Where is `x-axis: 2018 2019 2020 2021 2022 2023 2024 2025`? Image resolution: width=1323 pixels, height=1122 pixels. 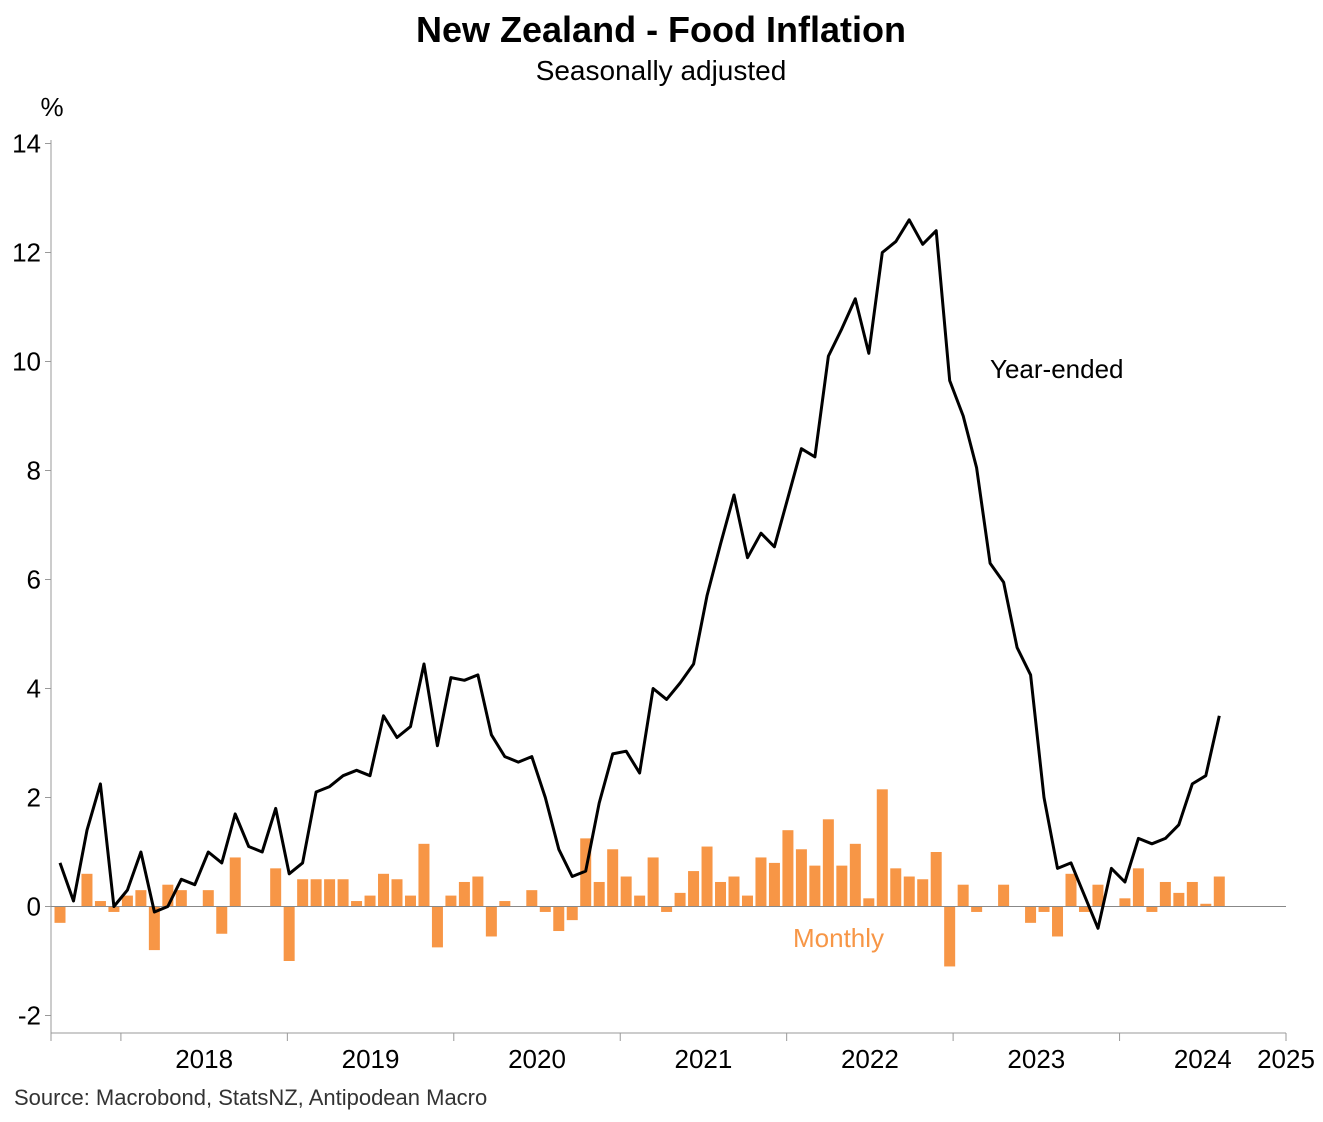
x-axis: 2018 2019 2020 2021 2022 2023 2024 2025 is located at coordinates (682, 1053).